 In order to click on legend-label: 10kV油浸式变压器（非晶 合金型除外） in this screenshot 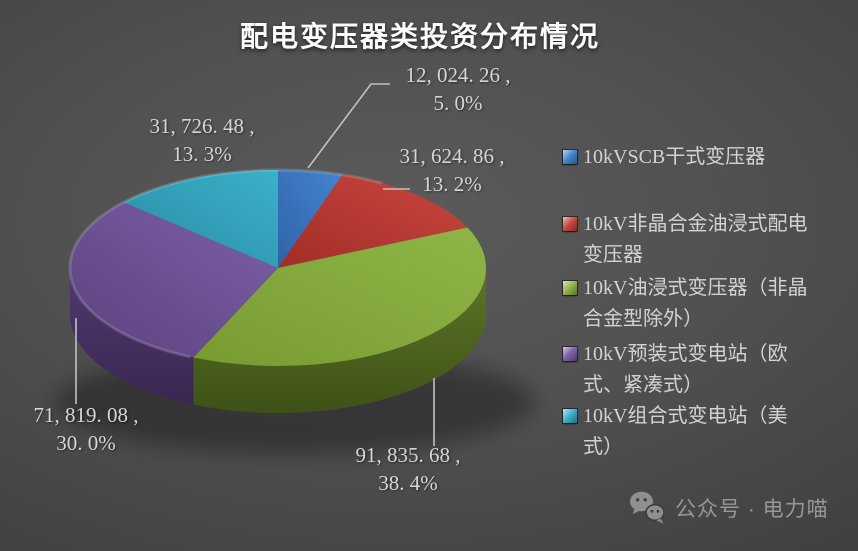, I will do `click(695, 303)`.